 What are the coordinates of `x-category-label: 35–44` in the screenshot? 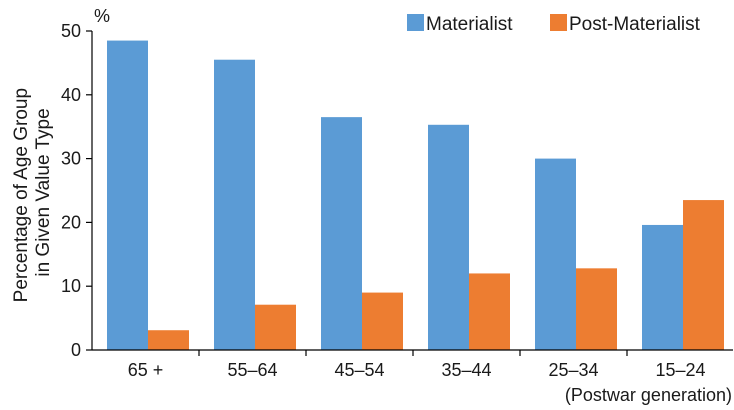 It's located at (466, 370).